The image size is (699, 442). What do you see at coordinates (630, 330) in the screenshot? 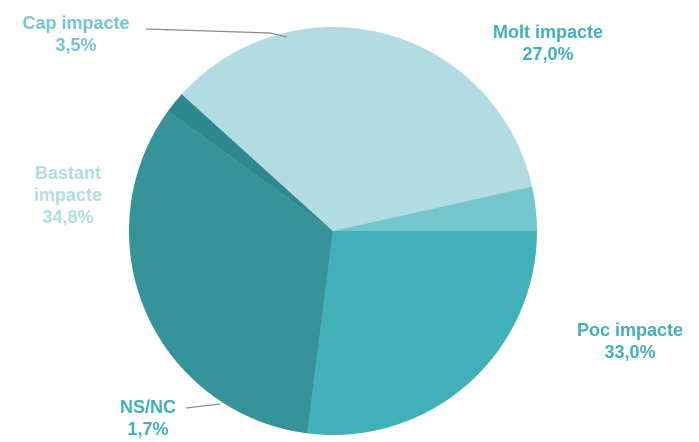
I see `slice-name-poc-impacte: Poc impacte` at bounding box center [630, 330].